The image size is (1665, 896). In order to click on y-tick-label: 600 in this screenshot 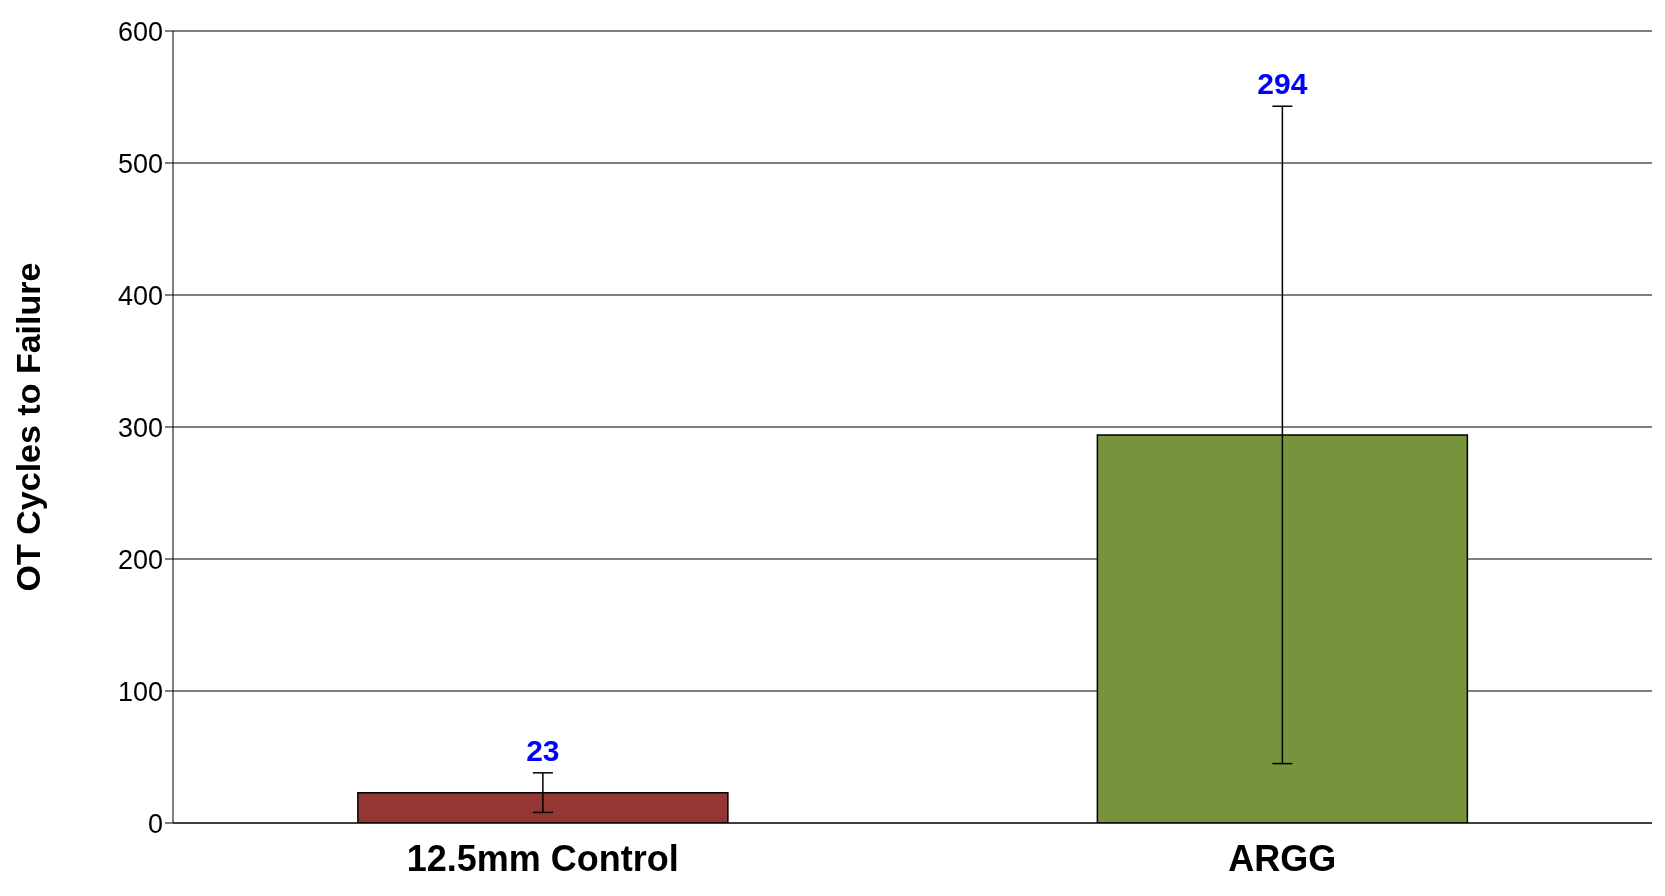, I will do `click(140, 31)`.